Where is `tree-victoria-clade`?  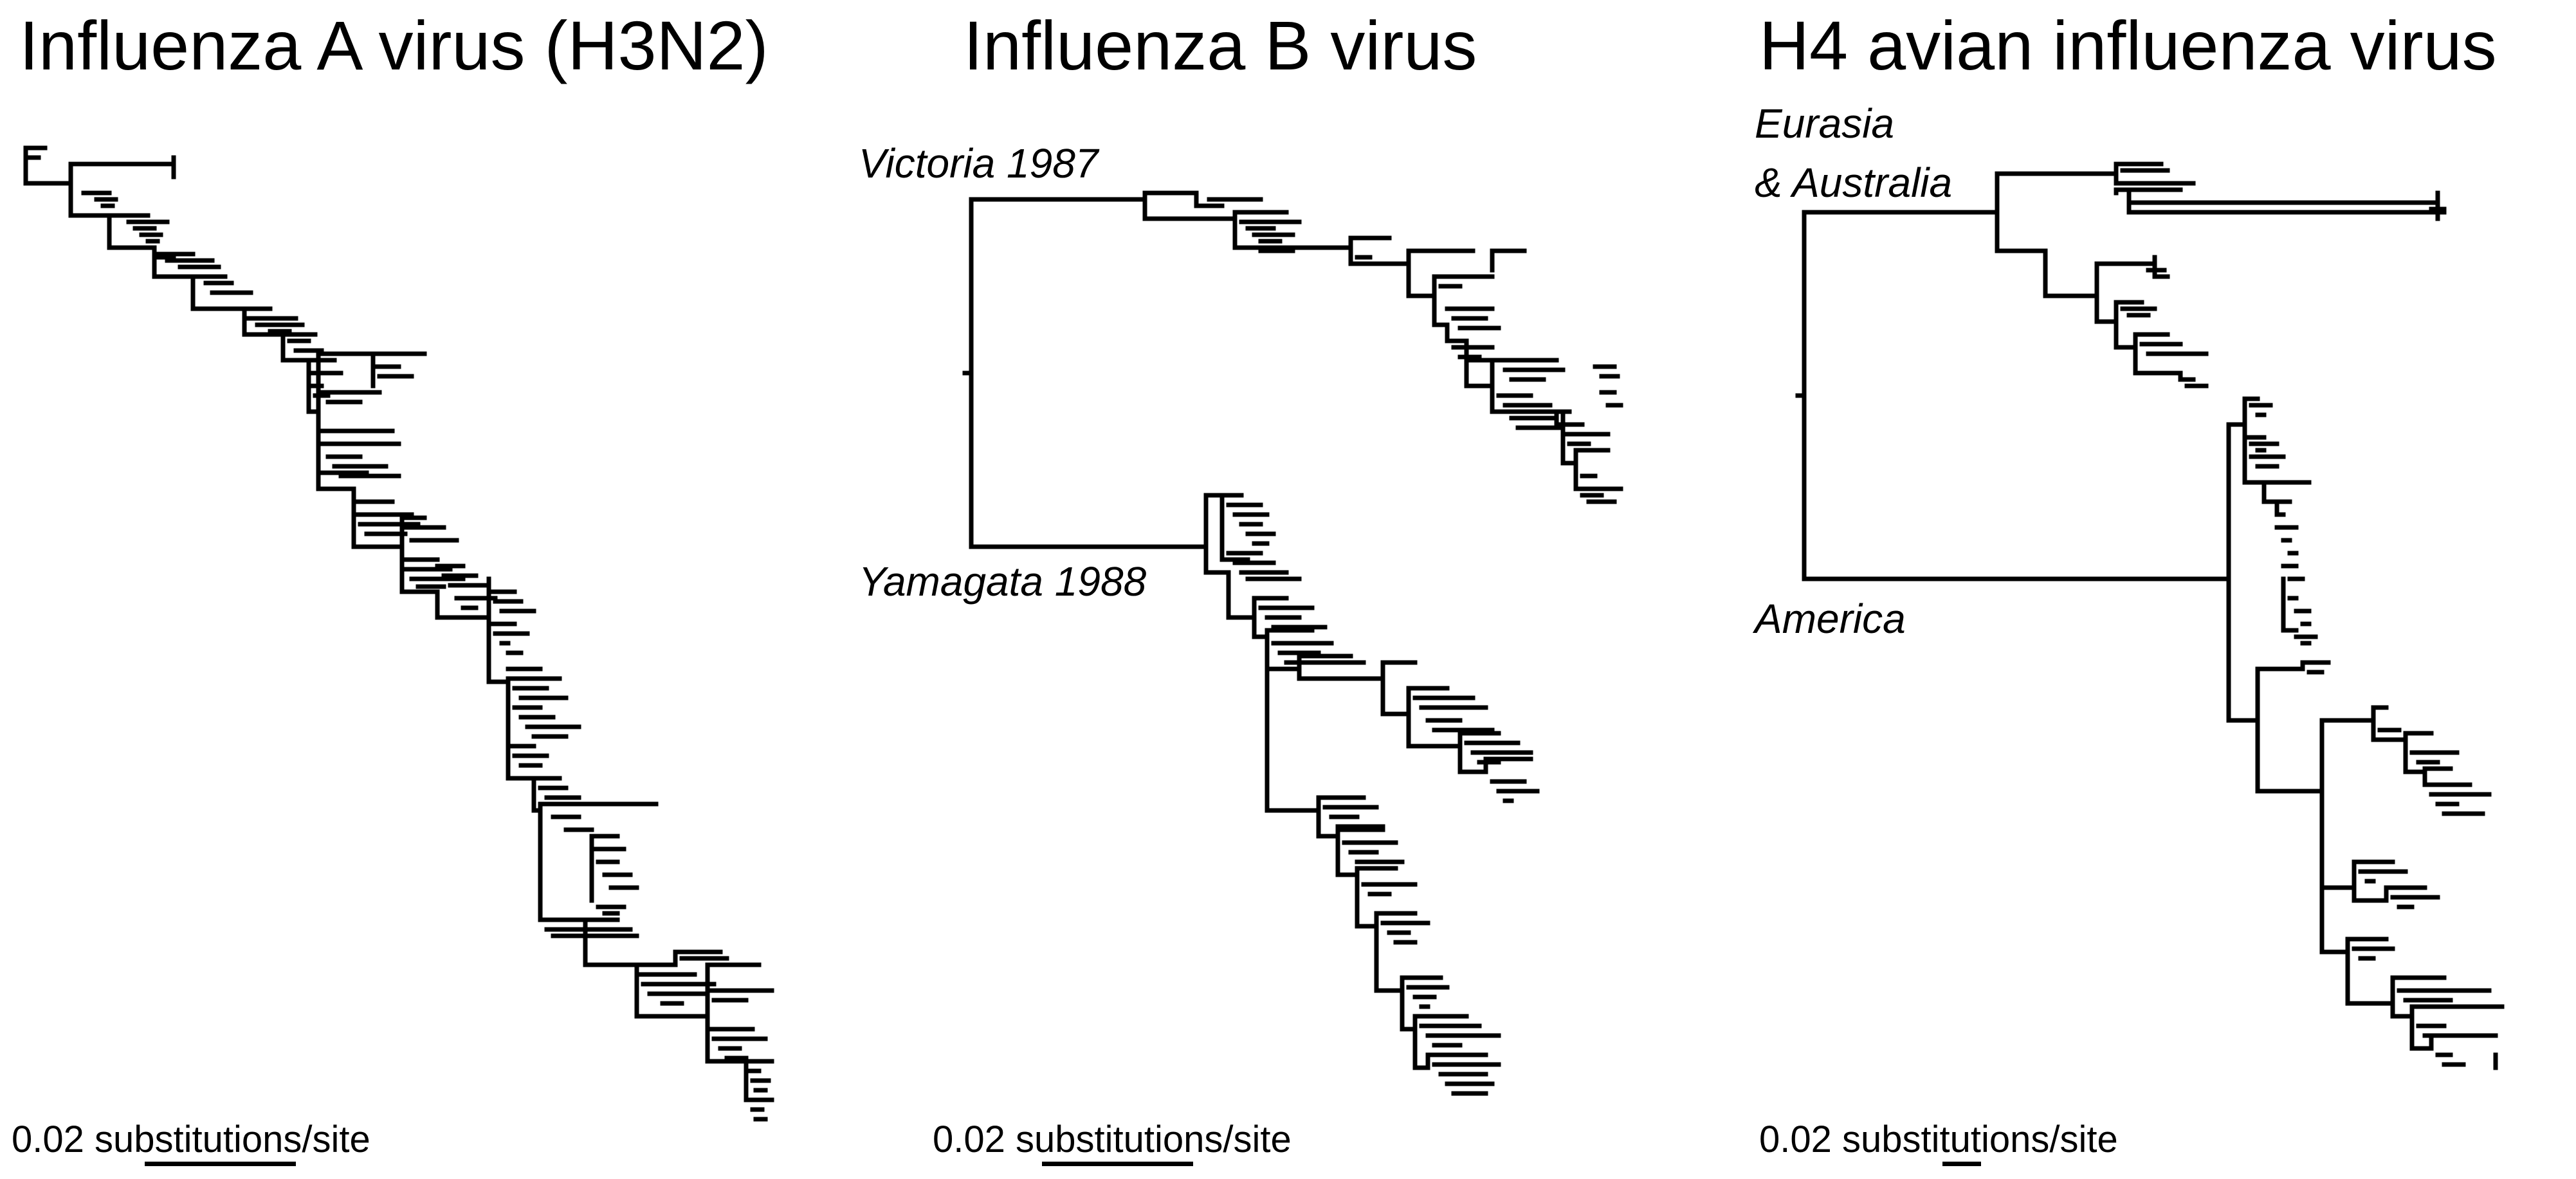 tree-victoria-clade is located at coordinates (1382, 347).